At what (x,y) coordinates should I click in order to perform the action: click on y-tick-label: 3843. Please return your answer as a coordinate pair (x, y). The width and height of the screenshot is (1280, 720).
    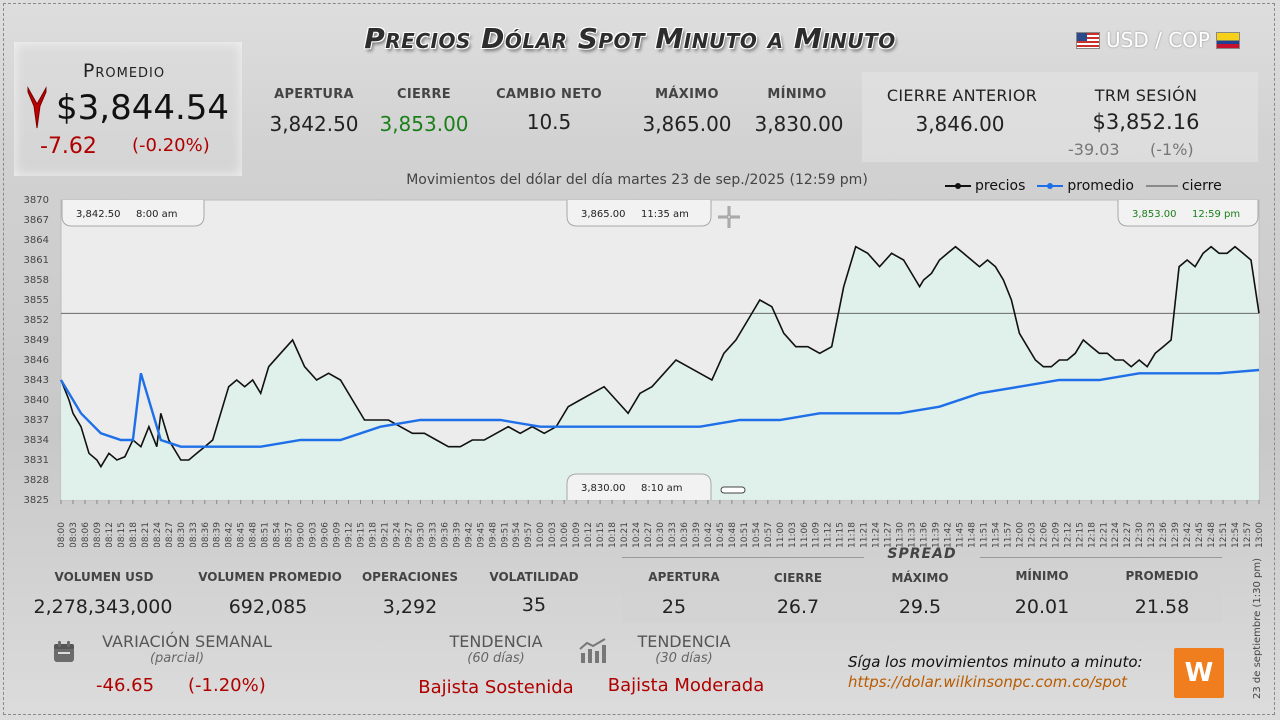
    Looking at the image, I should click on (36, 380).